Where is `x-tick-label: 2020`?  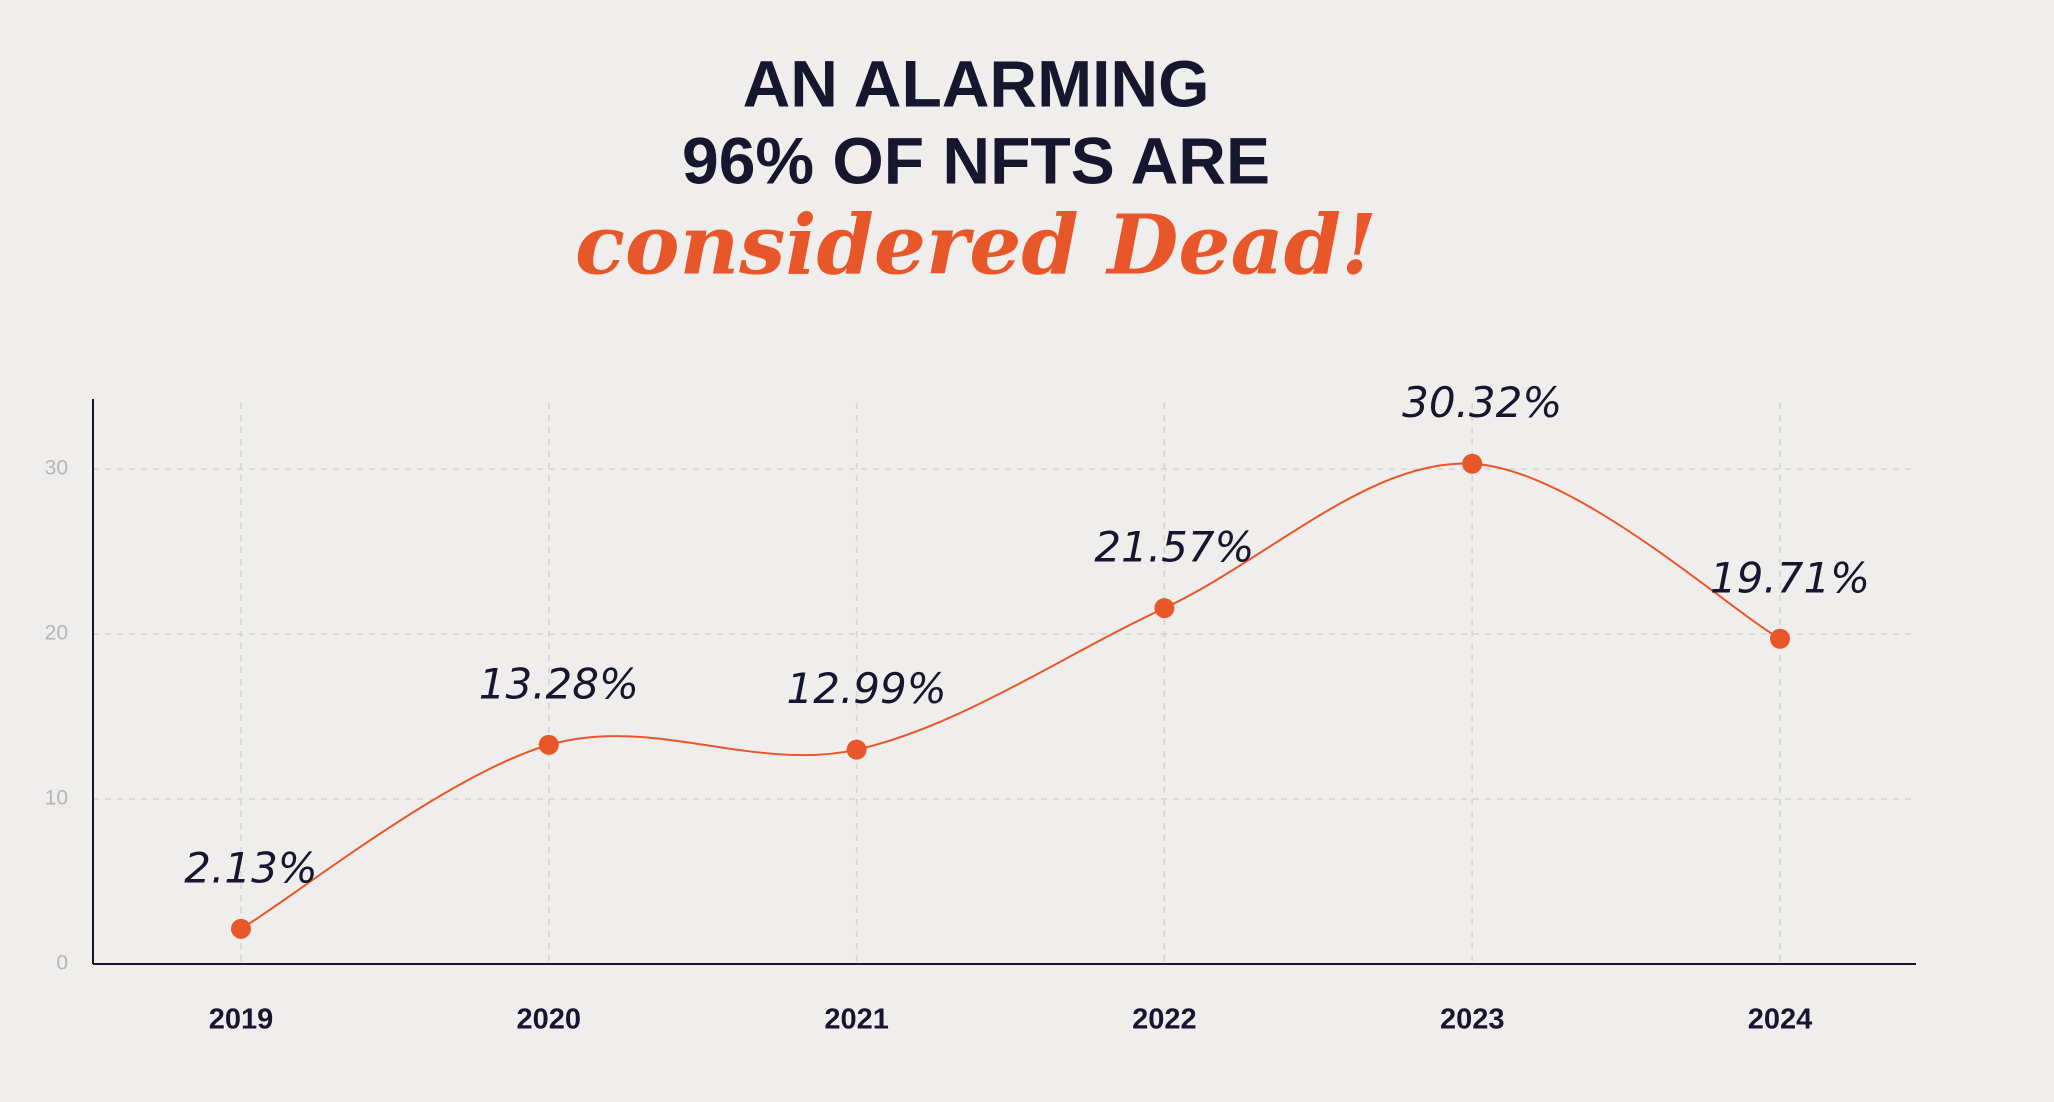 x-tick-label: 2020 is located at coordinates (549, 1020).